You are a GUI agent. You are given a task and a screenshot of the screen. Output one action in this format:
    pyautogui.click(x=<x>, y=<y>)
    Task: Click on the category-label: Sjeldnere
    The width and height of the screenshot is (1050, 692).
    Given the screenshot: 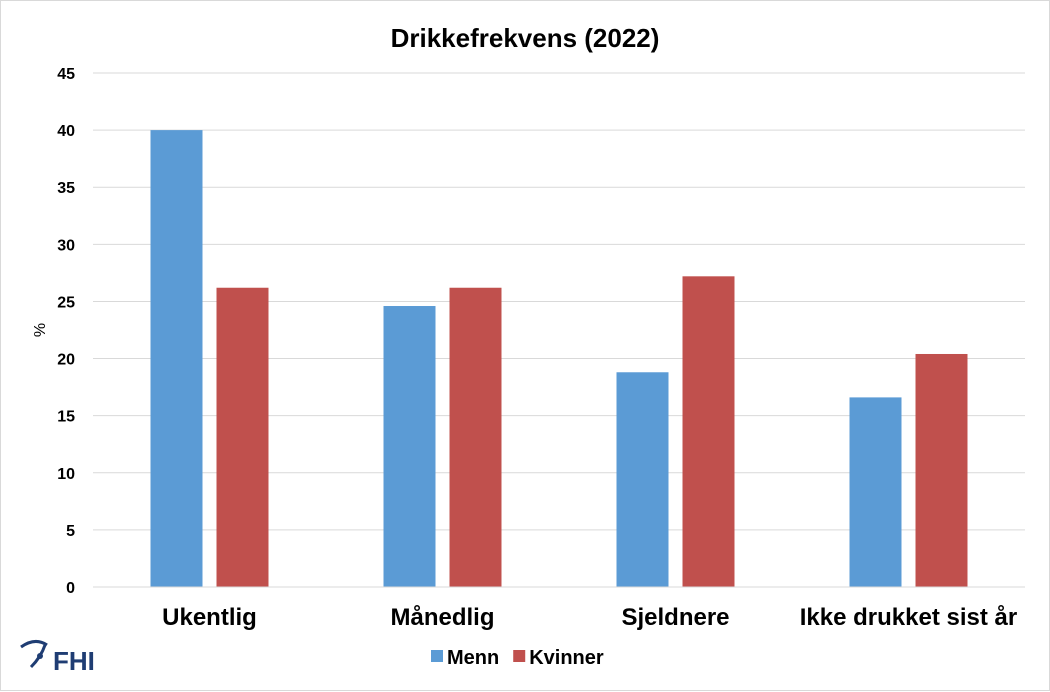 What is the action you would take?
    pyautogui.click(x=675, y=617)
    